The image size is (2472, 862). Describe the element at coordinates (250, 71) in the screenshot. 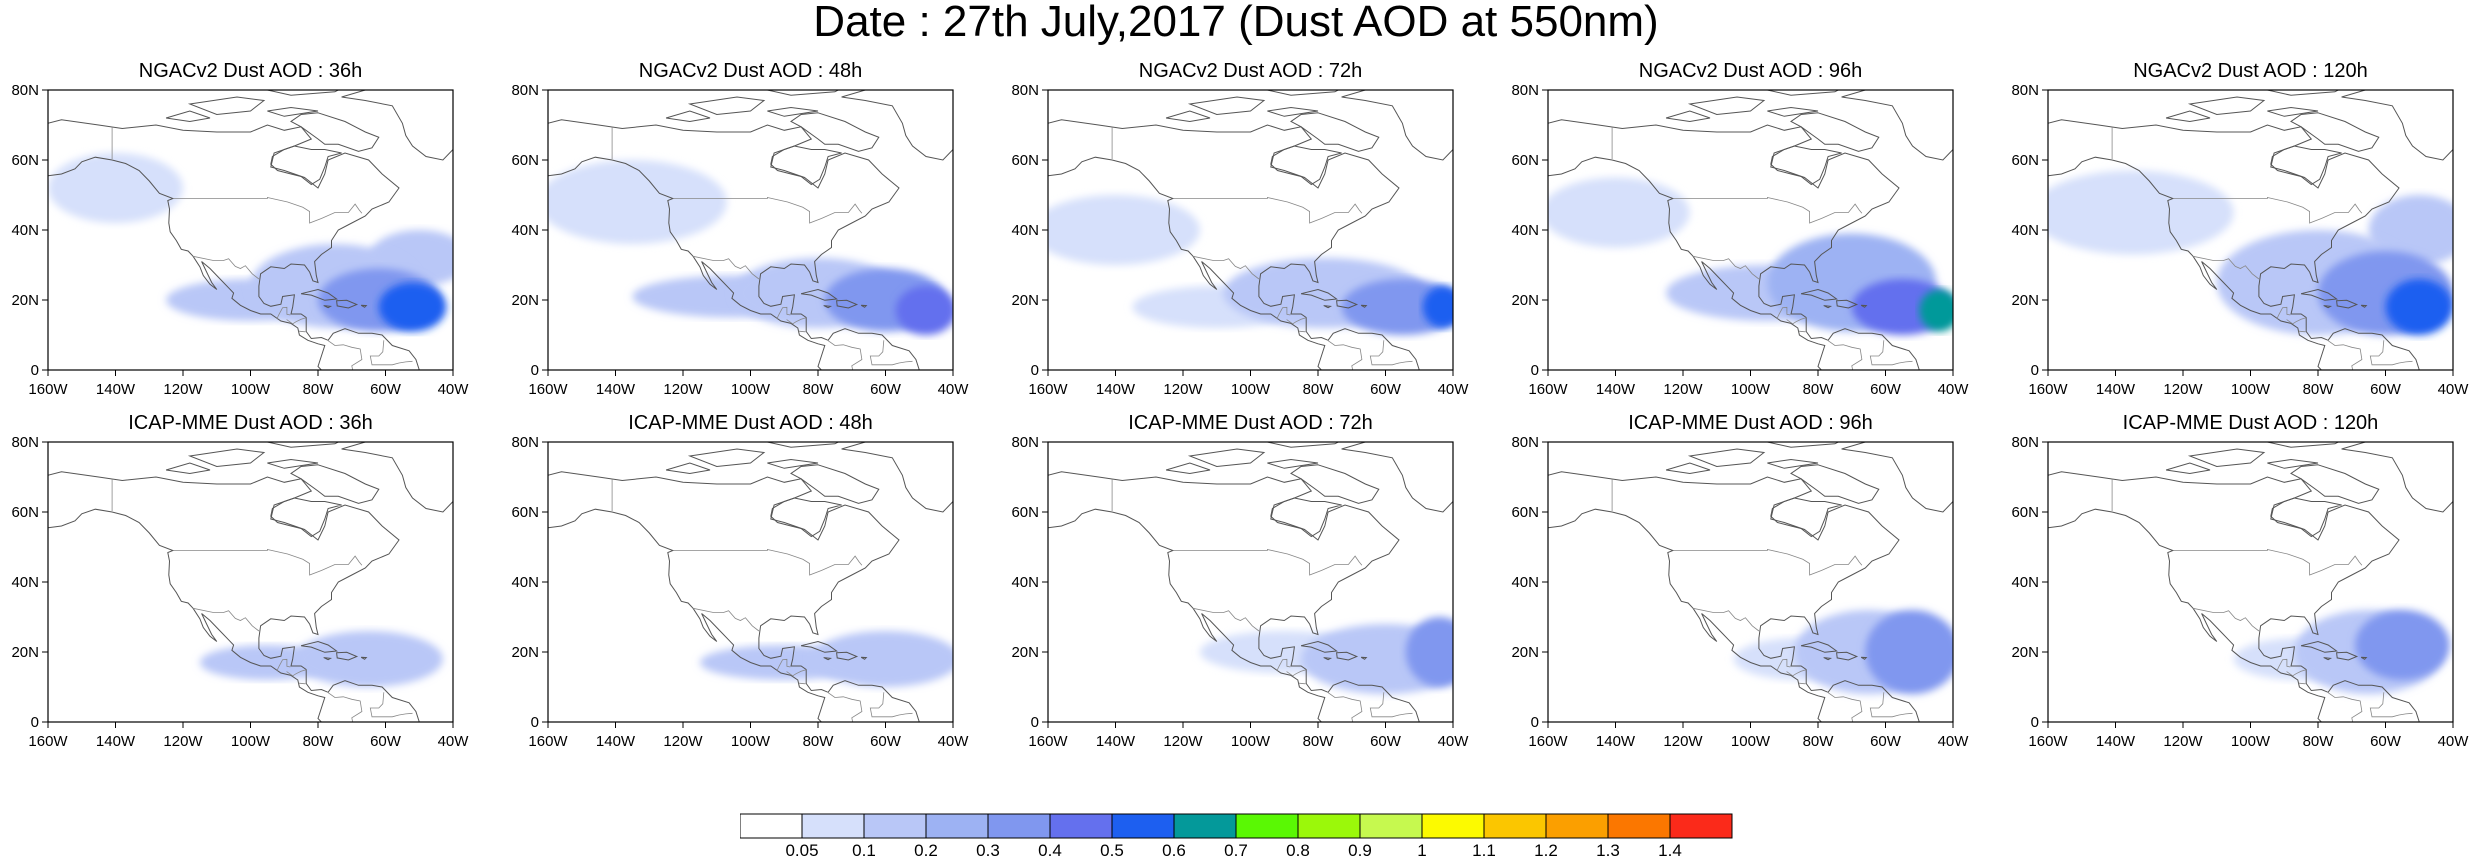

I see `panel-title: NGACv2 Dust AOD : 36h` at that location.